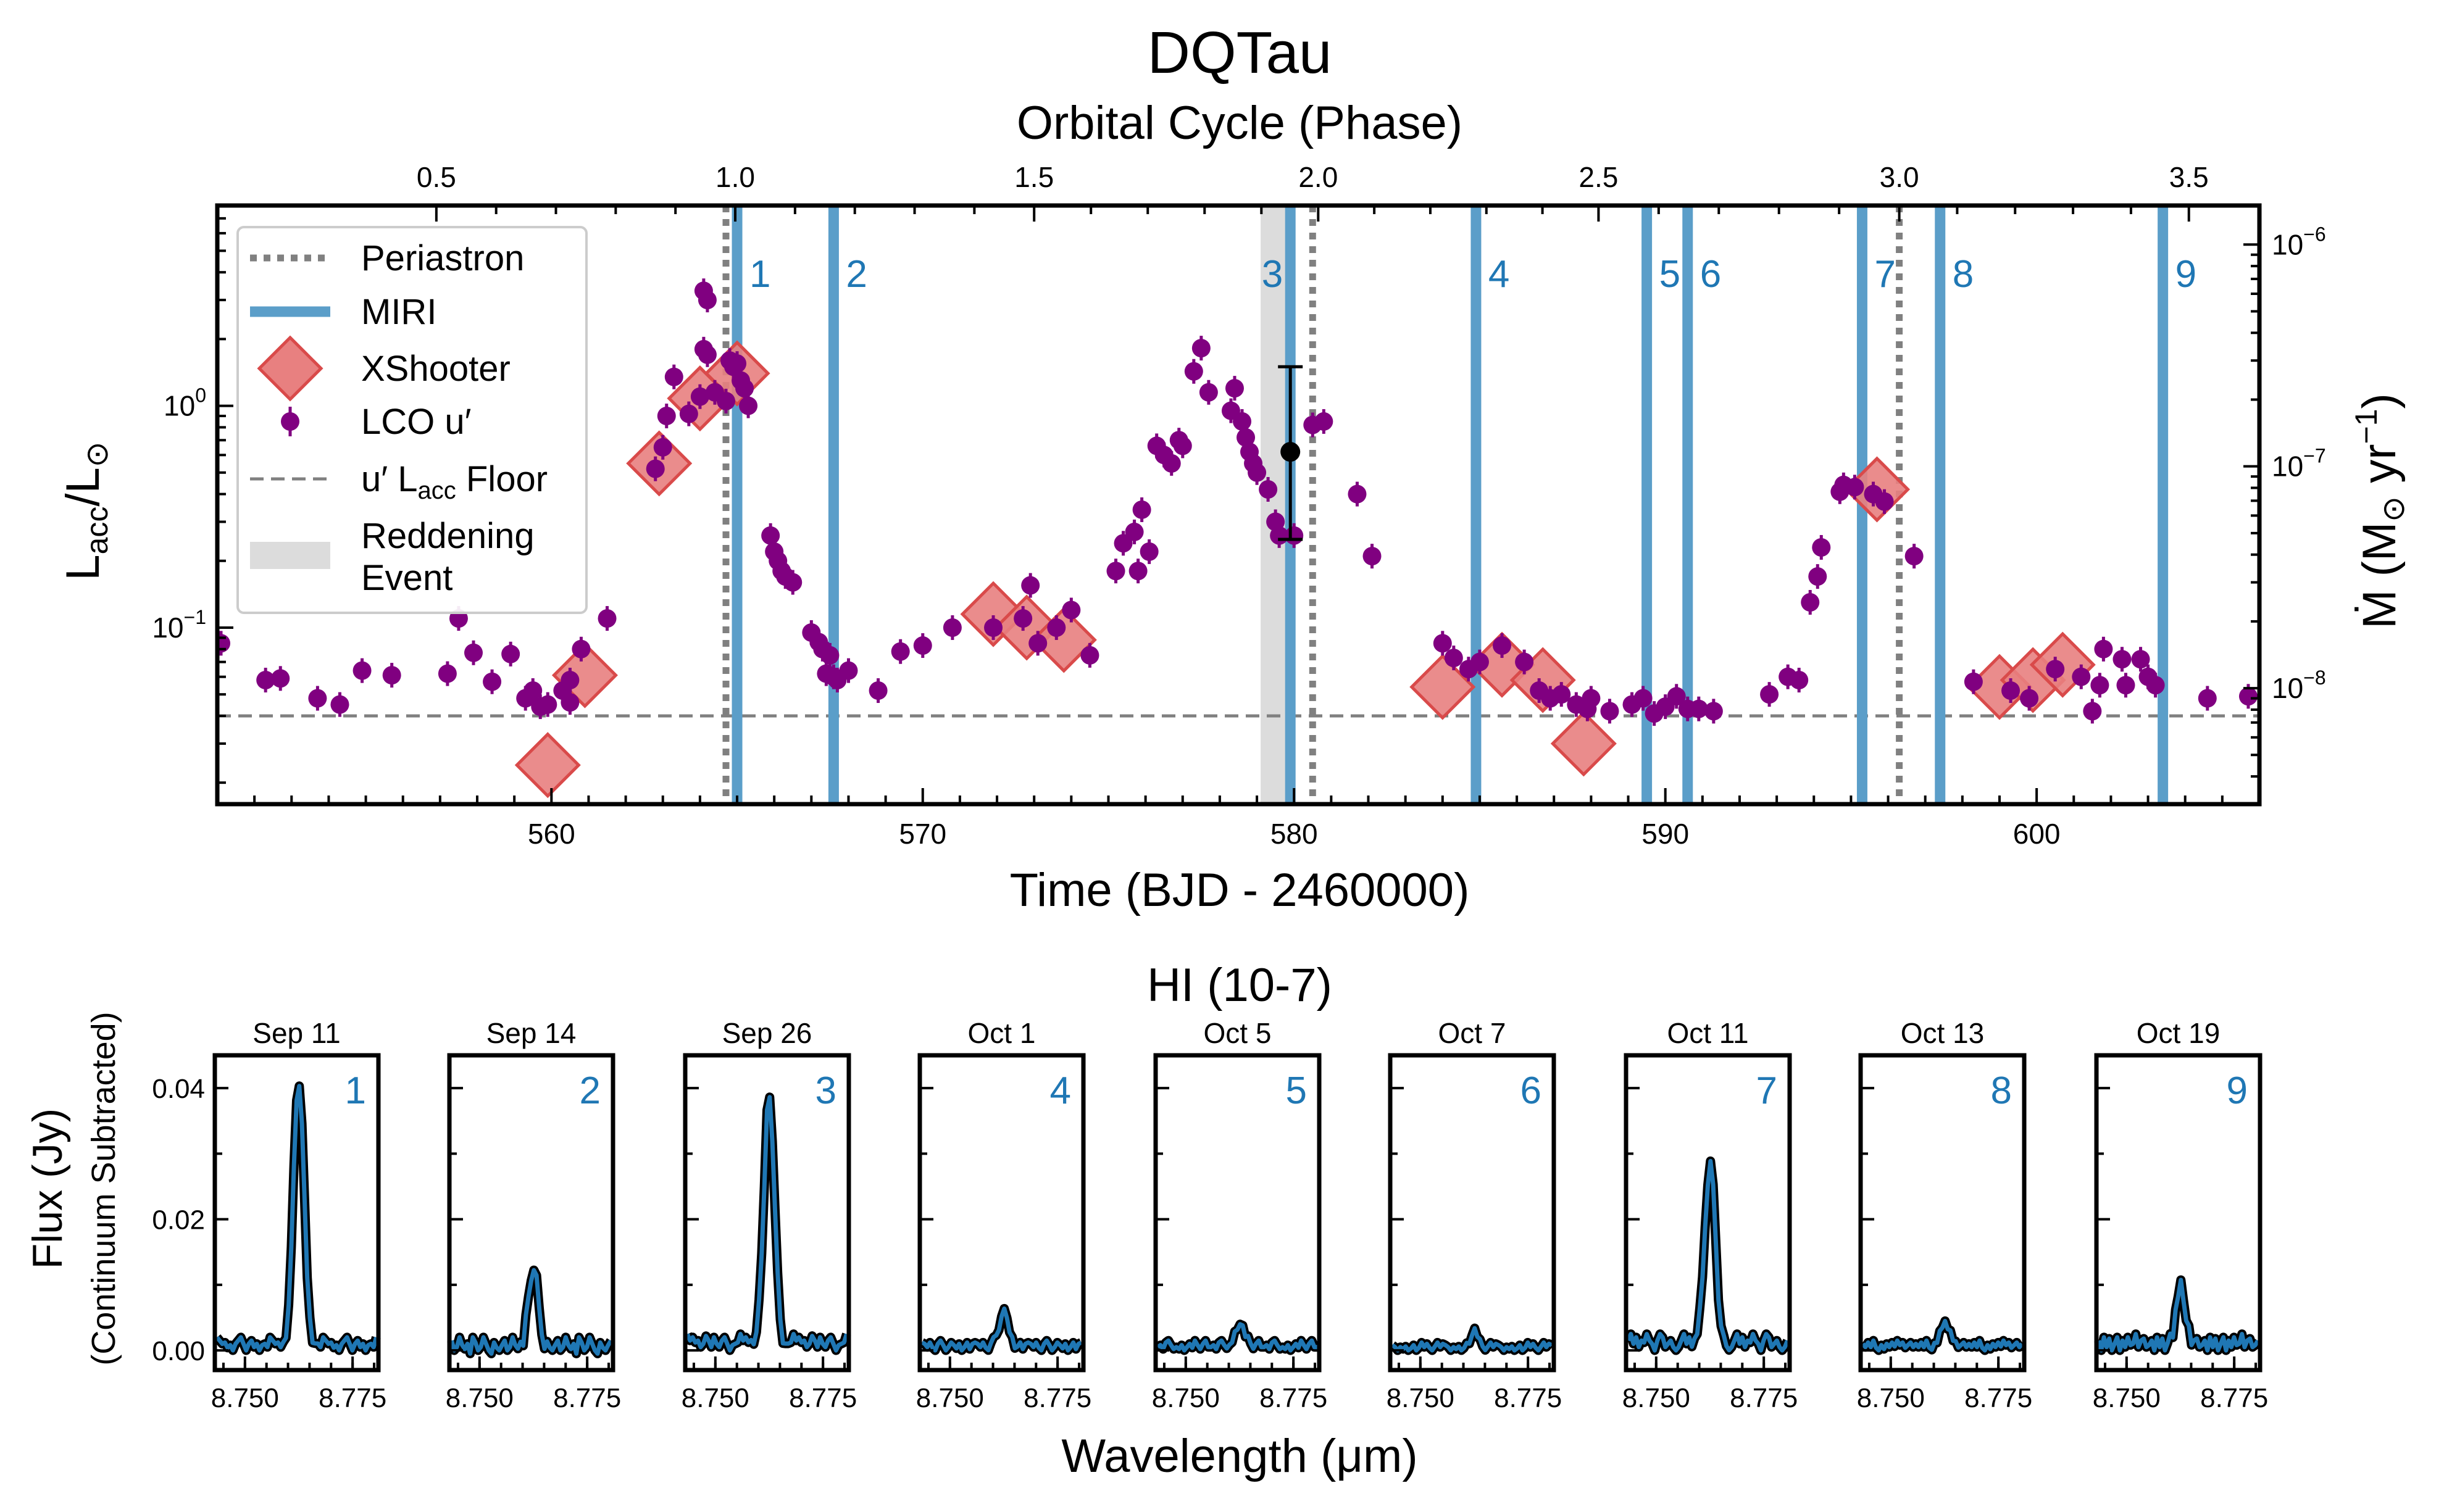 This screenshot has width=2444, height=1512. What do you see at coordinates (1290, 452) in the screenshot?
I see `black-point` at bounding box center [1290, 452].